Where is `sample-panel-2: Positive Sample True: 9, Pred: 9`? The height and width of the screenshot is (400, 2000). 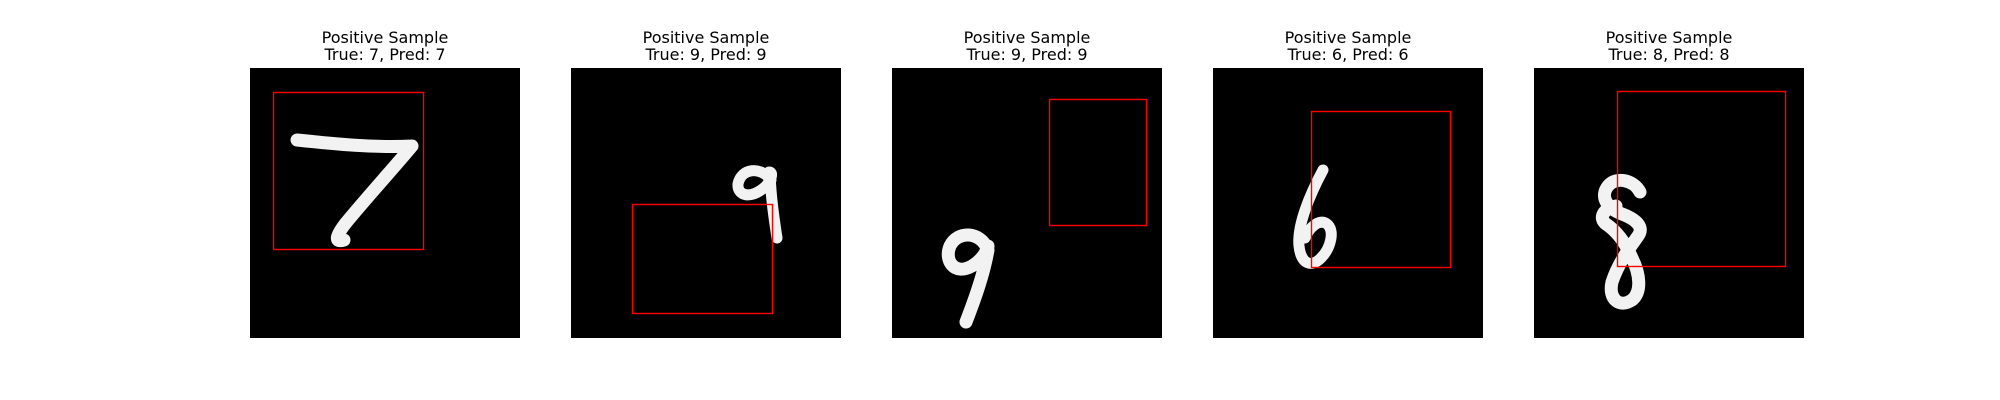 sample-panel-2: Positive Sample True: 9, Pred: 9 is located at coordinates (706, 200).